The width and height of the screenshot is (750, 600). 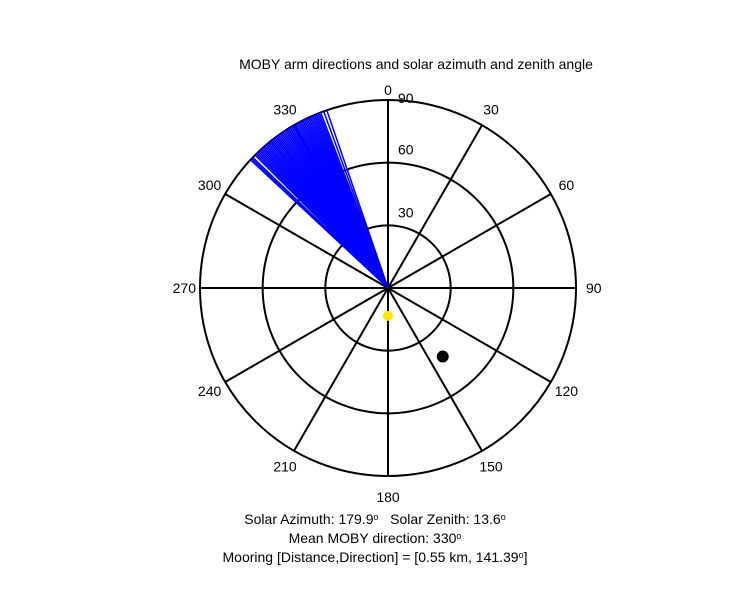 What do you see at coordinates (185, 288) in the screenshot?
I see `angle-tick-label: 270` at bounding box center [185, 288].